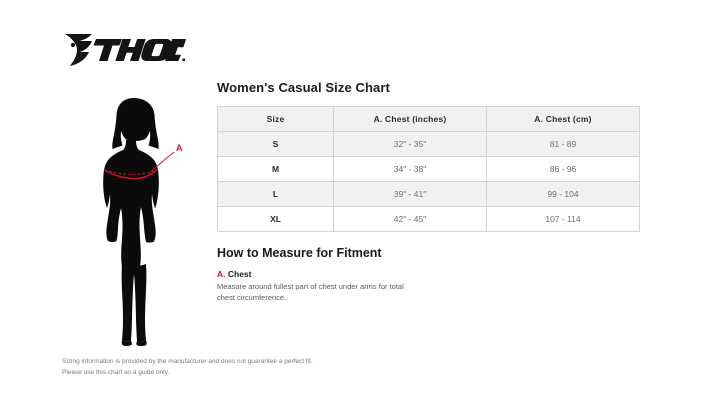 The width and height of the screenshot is (720, 408). I want to click on table-row: L 39" - 41" 99 - 104, so click(428, 193).